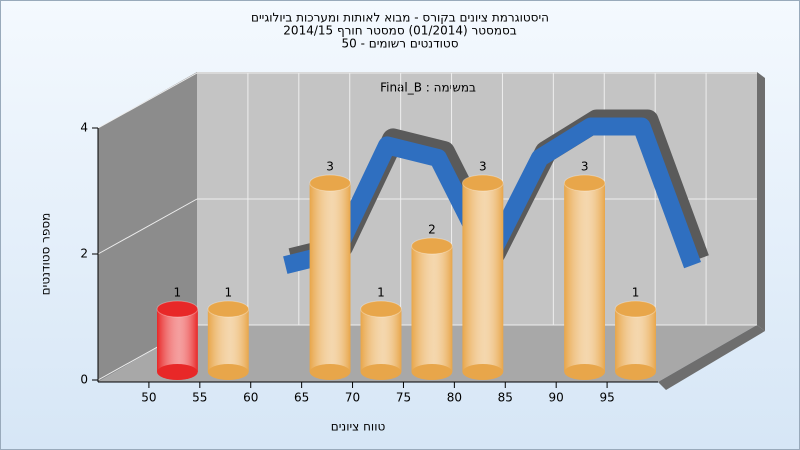  What do you see at coordinates (505, 398) in the screenshot?
I see `x-tick-label: 85` at bounding box center [505, 398].